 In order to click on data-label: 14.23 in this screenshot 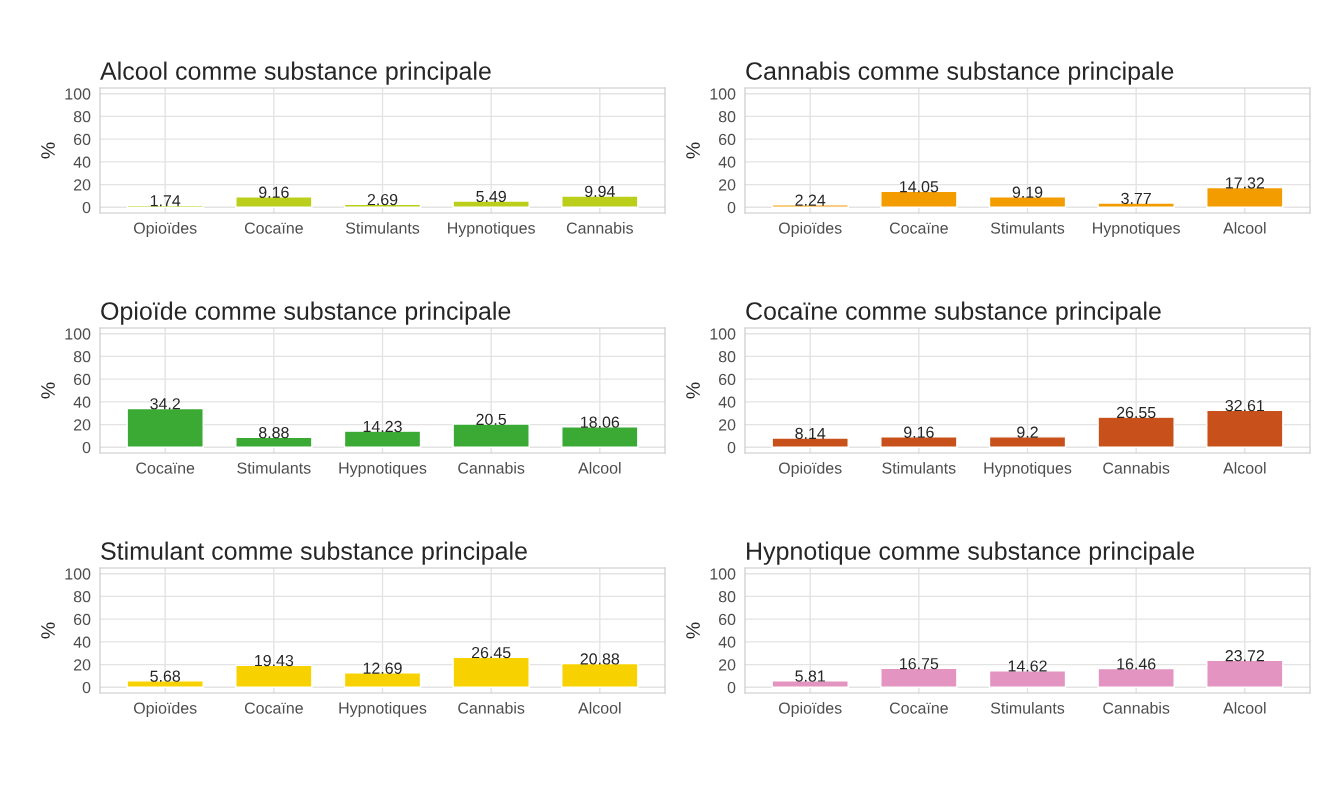, I will do `click(382, 426)`.